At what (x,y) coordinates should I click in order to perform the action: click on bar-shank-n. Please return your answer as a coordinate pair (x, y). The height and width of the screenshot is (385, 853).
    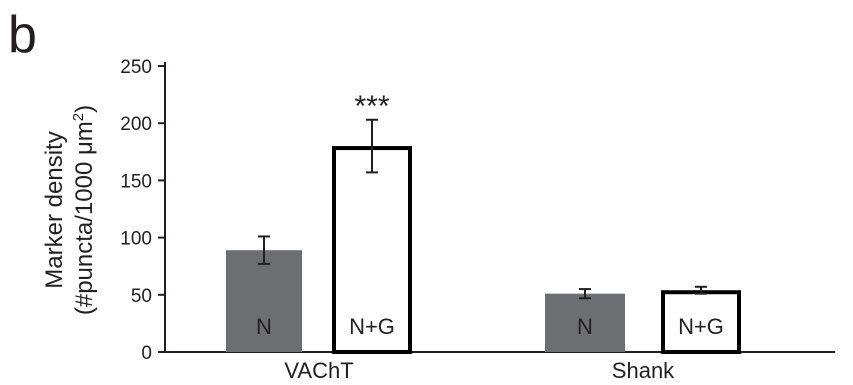
    Looking at the image, I should click on (585, 322).